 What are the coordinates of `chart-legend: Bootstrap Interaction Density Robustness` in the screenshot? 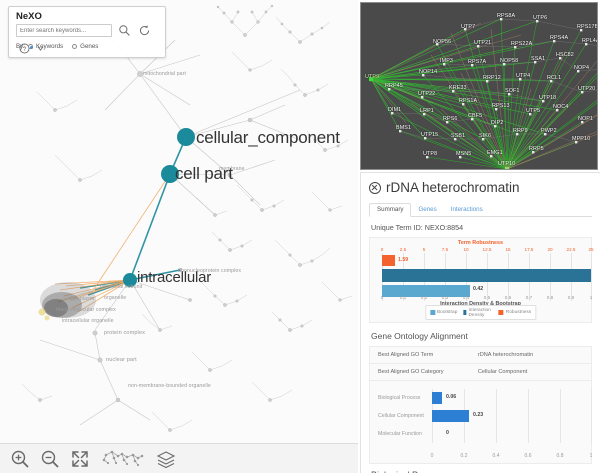 It's located at (480, 312).